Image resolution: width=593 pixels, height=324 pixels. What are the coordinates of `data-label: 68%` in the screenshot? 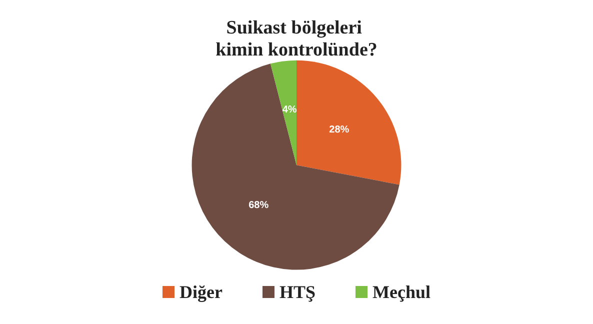 It's located at (258, 205).